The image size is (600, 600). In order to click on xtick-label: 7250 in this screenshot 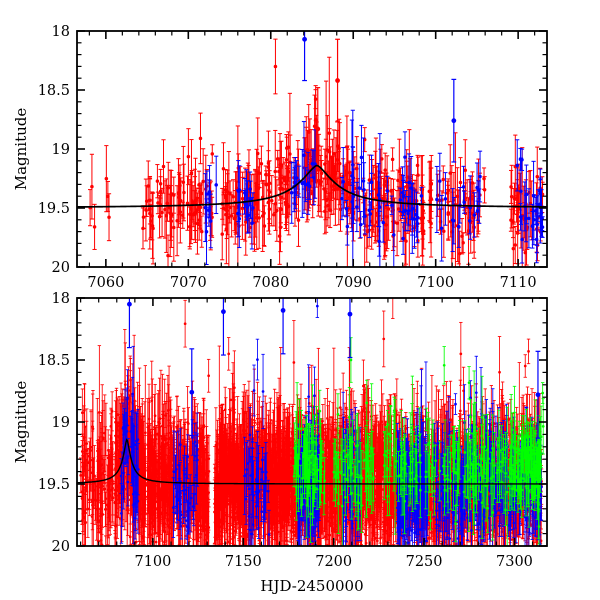, I will do `click(424, 562)`.